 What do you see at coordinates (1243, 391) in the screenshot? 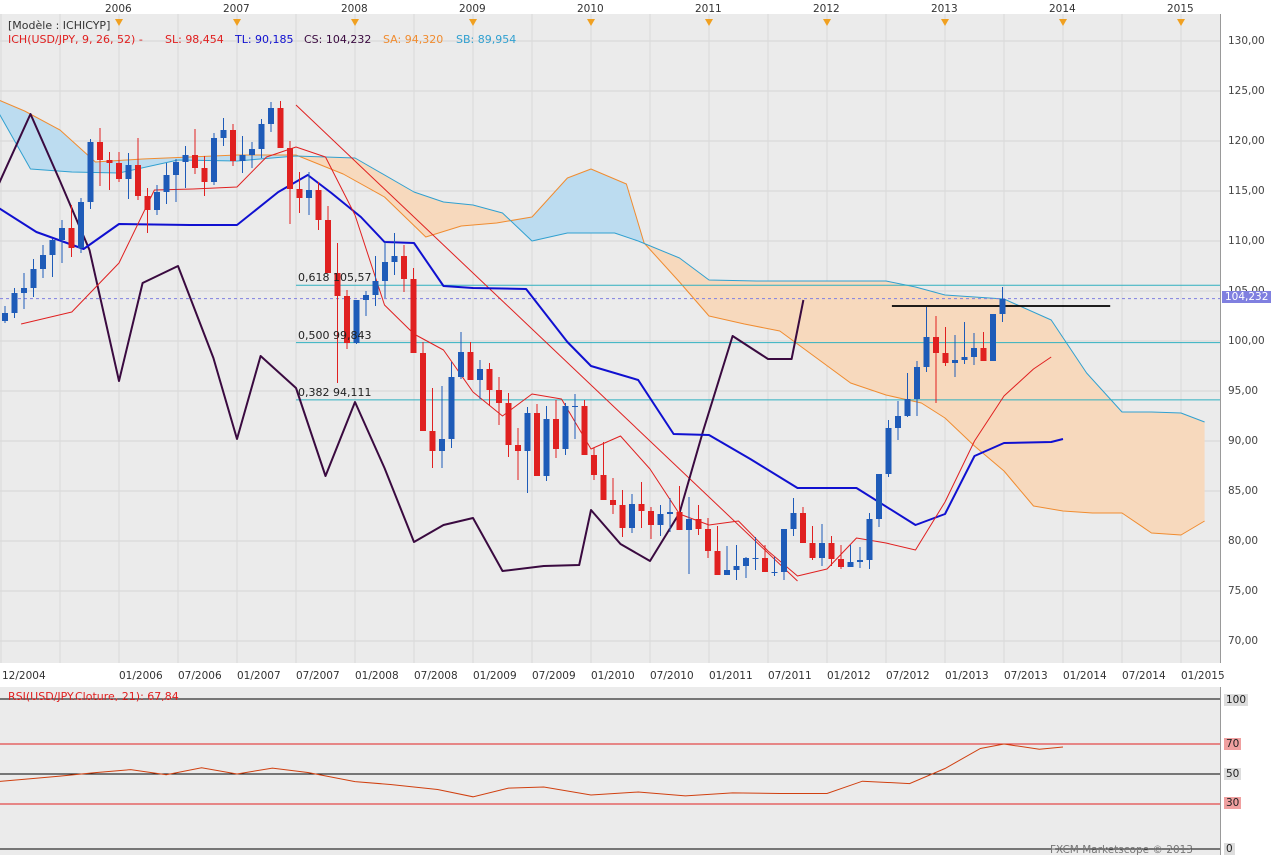
I see `y-tick-label: 95,00` at bounding box center [1243, 391].